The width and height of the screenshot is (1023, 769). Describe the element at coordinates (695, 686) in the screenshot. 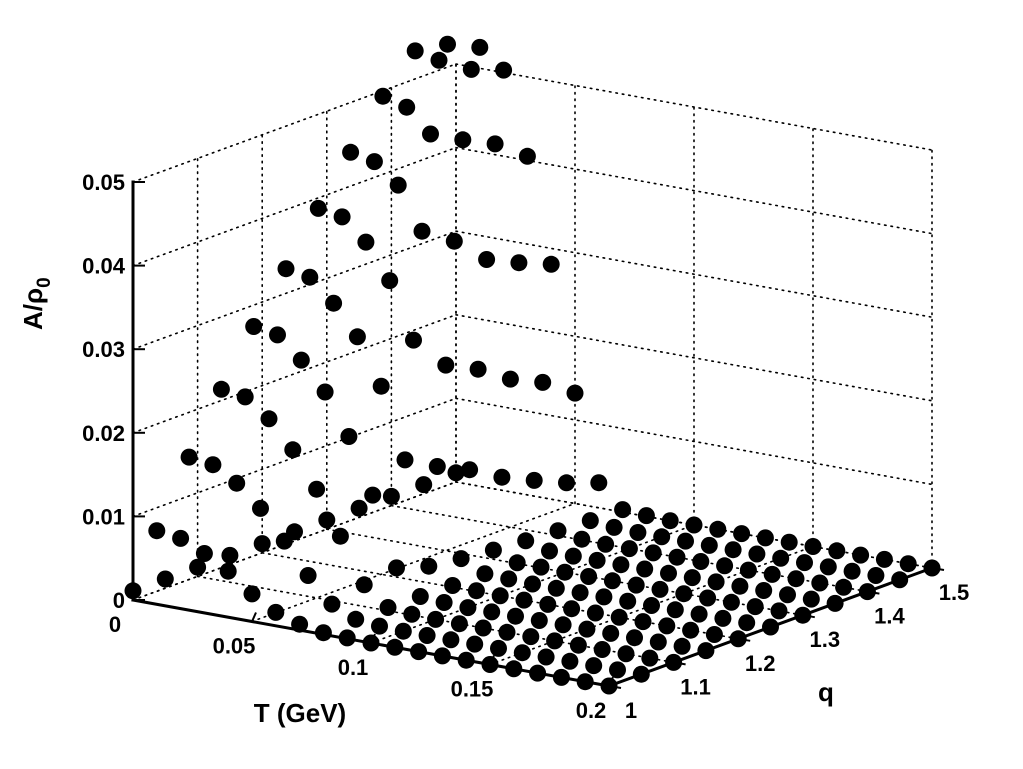

I see `y-tick-label: 1.1` at that location.